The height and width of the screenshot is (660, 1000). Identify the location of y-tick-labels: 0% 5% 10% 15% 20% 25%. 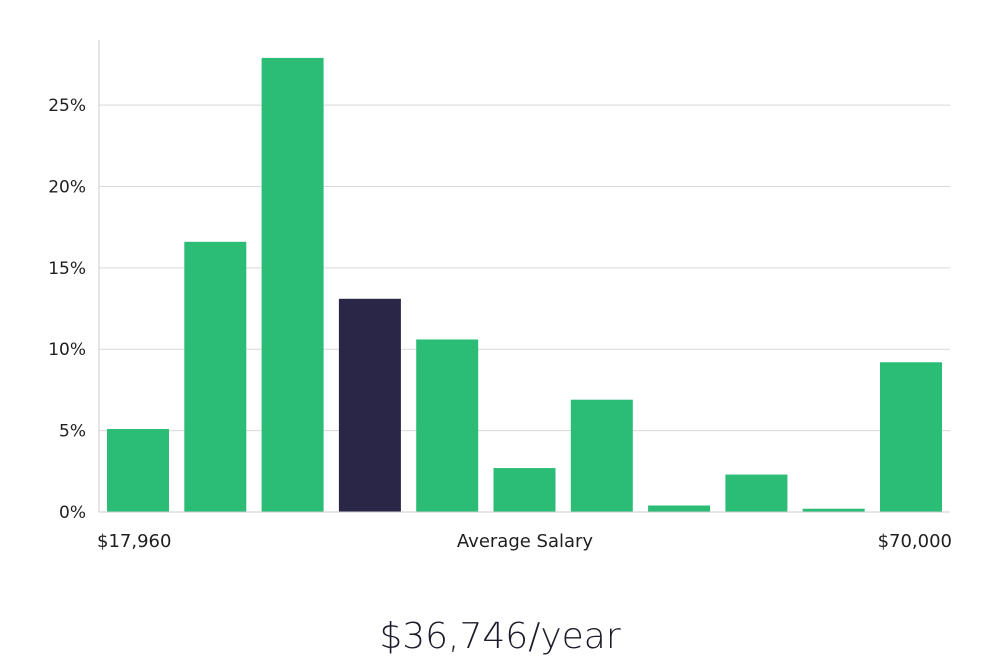
(67, 309).